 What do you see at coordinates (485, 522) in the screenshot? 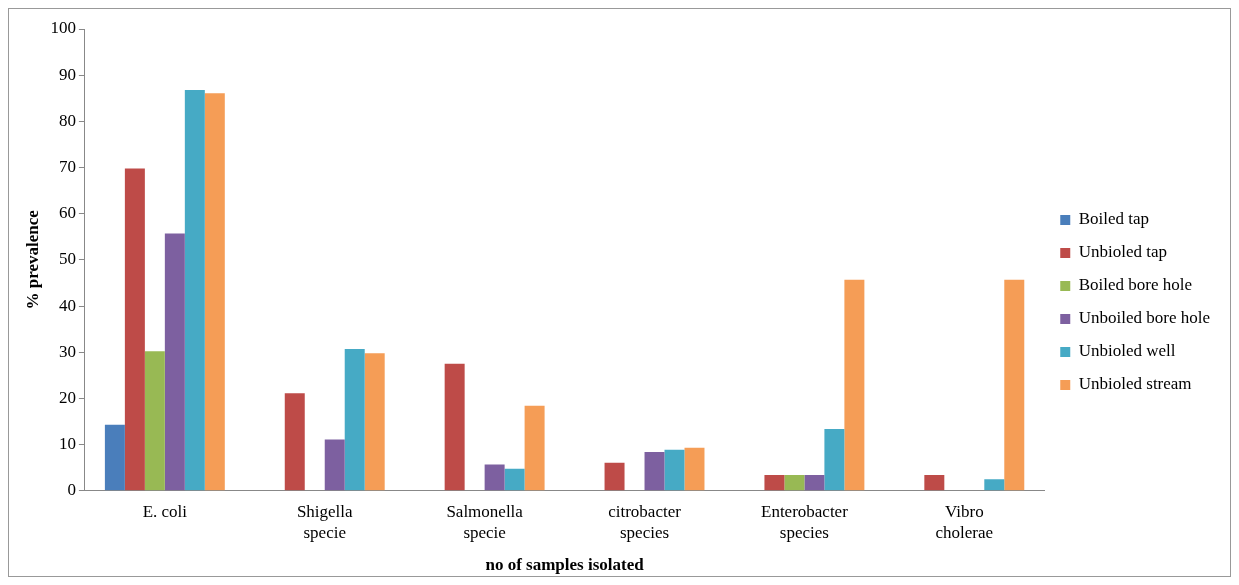
I see `x-tick-label: Salmonella specie` at bounding box center [485, 522].